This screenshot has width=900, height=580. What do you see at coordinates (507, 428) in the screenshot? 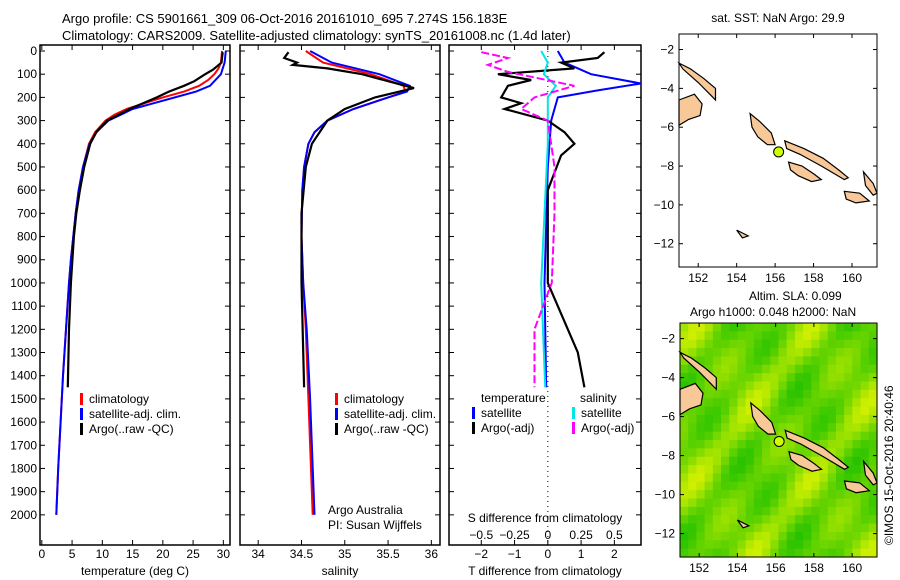
I see `legend-label: Argo(-adj)` at bounding box center [507, 428].